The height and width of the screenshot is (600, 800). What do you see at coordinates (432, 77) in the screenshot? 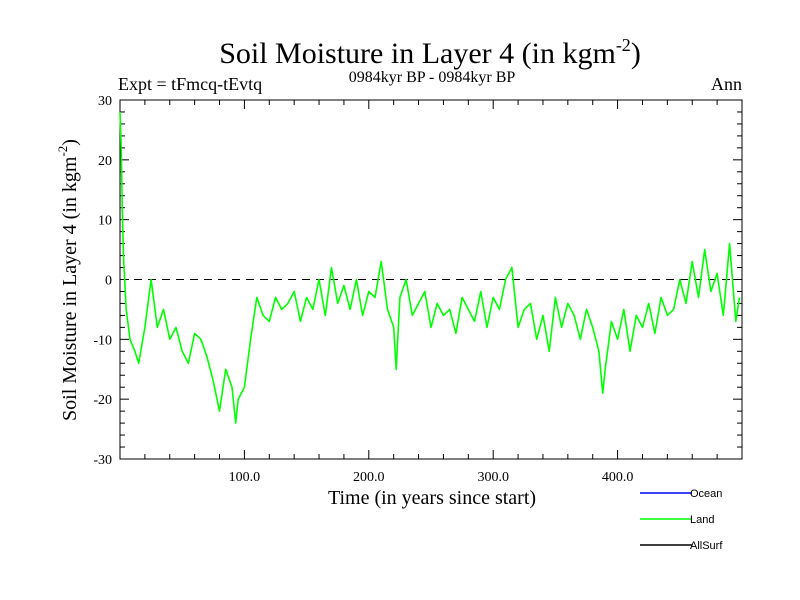
I see `chart-subtitle: 0984kyr BP - 0984kyr BP` at bounding box center [432, 77].